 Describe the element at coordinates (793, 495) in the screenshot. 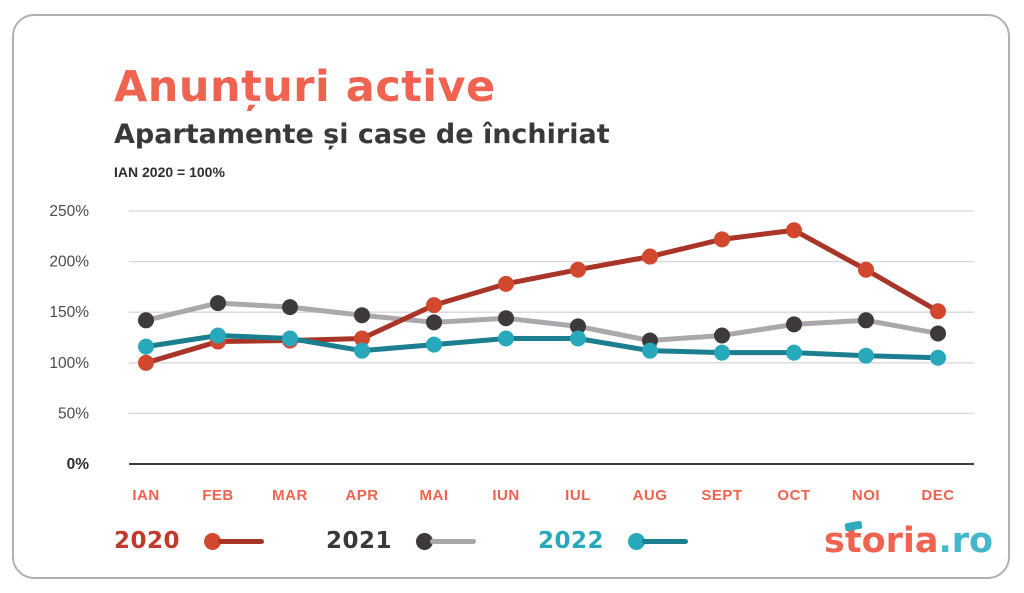

I see `x-tick-label: OCT` at that location.